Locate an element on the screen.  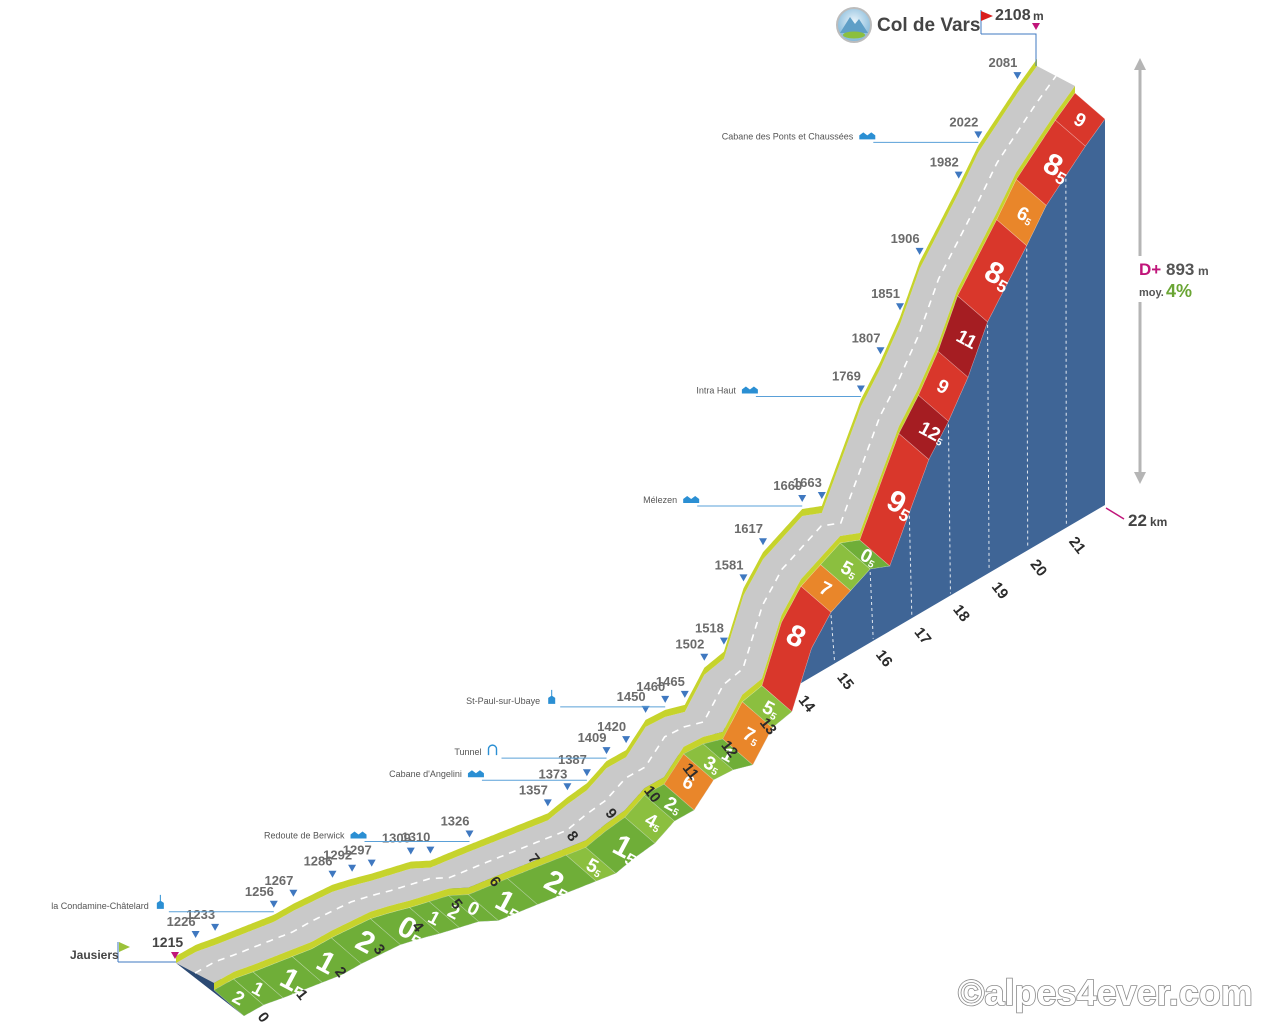
copyright-credit: ©alpes4ever.com is located at coordinates (1105, 992).